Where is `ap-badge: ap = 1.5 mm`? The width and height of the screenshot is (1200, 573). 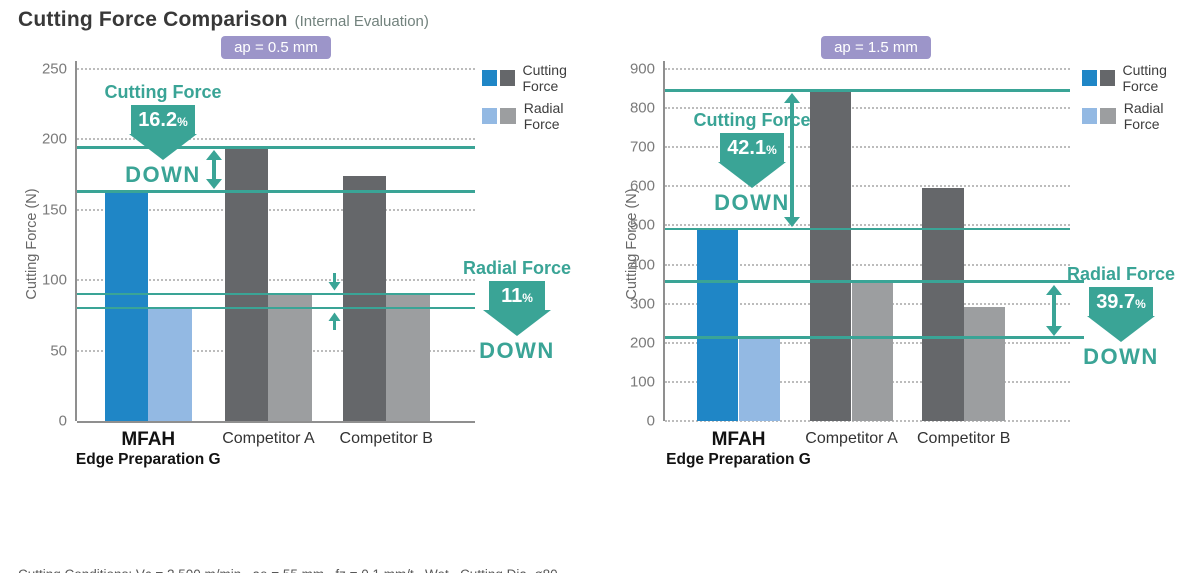
ap-badge: ap = 1.5 mm is located at coordinates (876, 47).